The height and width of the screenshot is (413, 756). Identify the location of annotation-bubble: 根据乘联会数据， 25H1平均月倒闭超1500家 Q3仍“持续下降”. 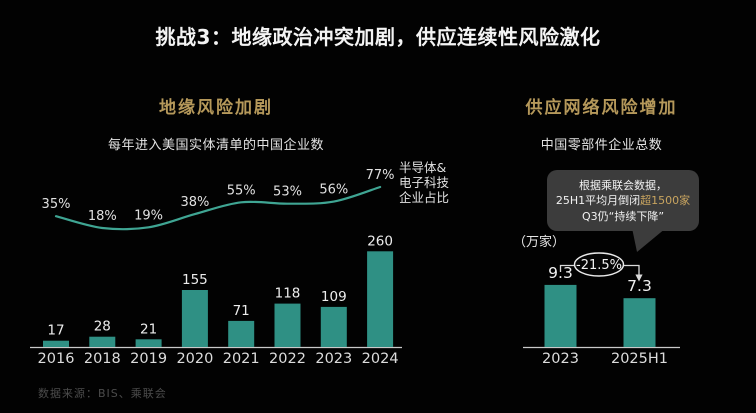
(623, 200).